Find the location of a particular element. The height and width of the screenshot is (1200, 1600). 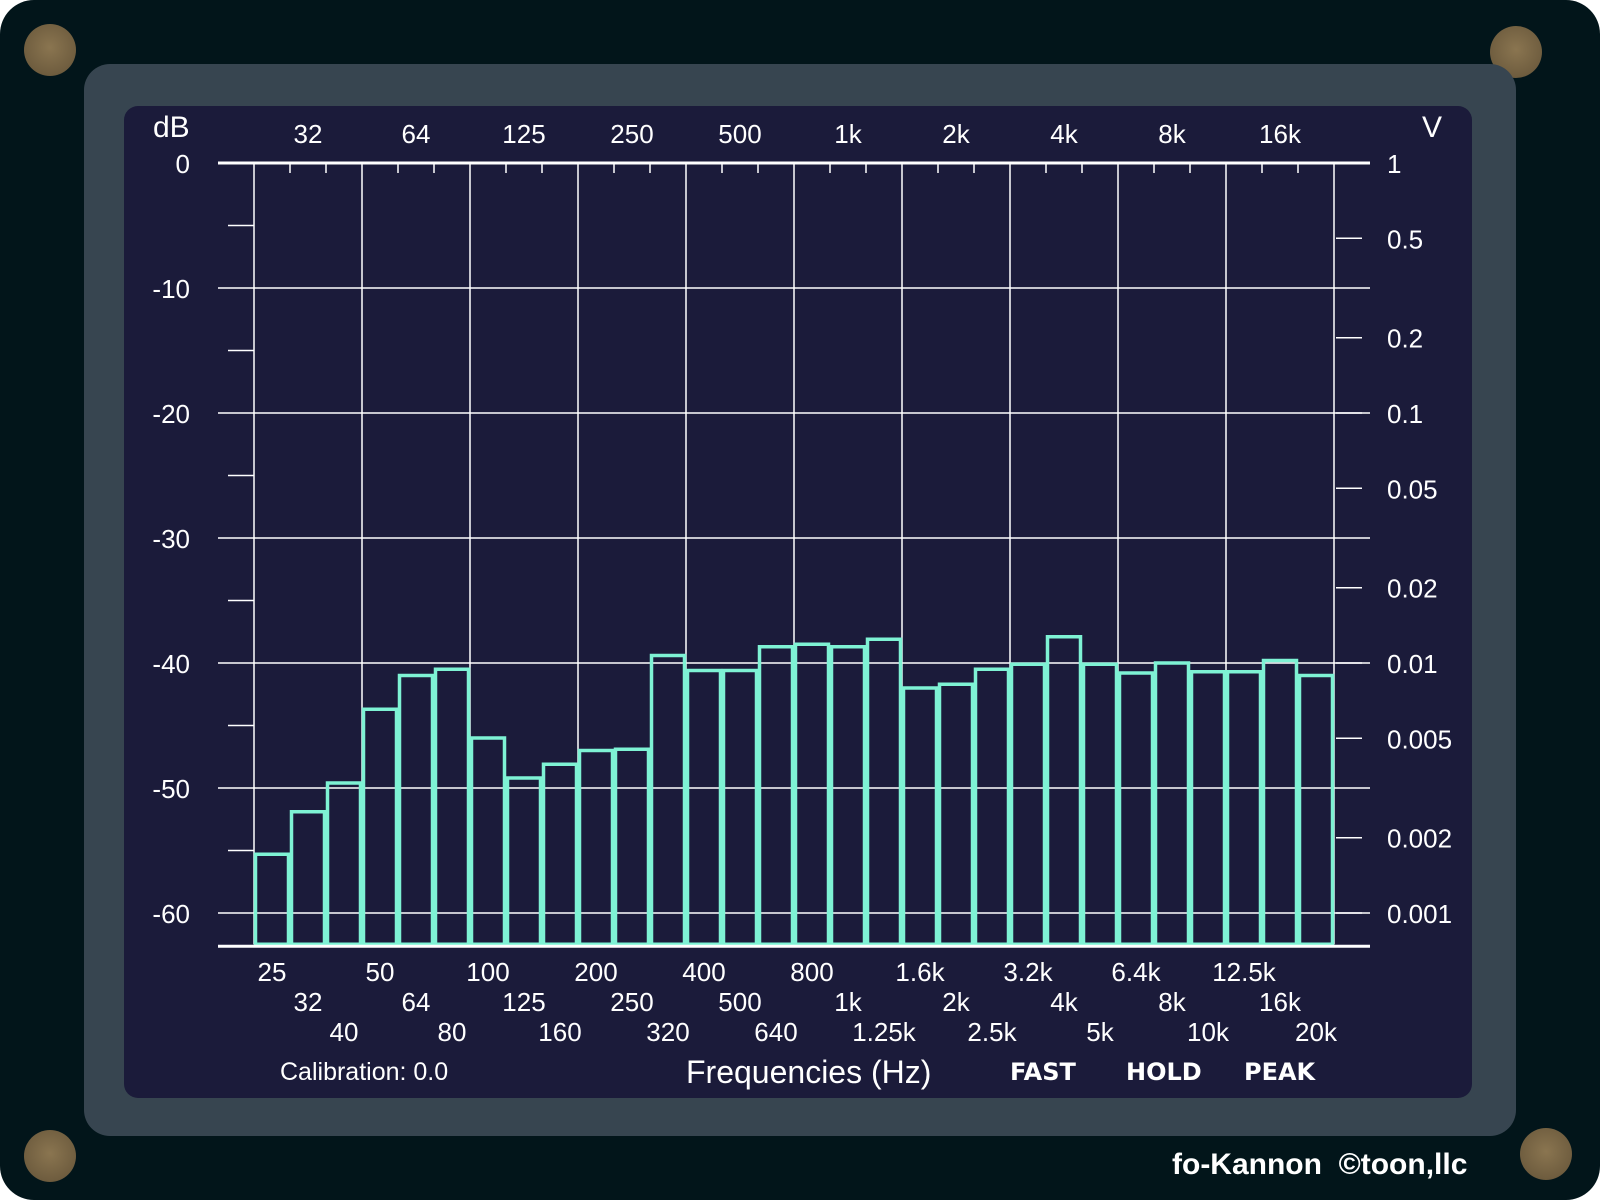

x-tick-label: 32 is located at coordinates (308, 1002).